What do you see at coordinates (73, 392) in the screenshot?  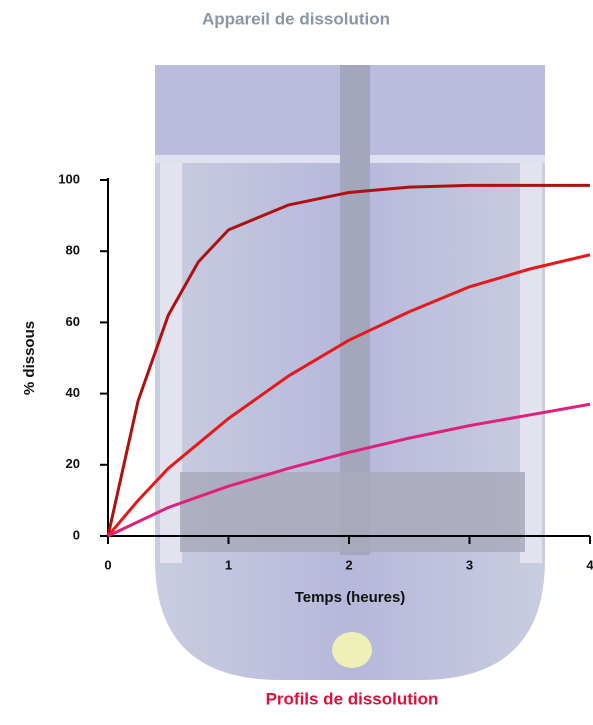 I see `y-tick-label: 40` at bounding box center [73, 392].